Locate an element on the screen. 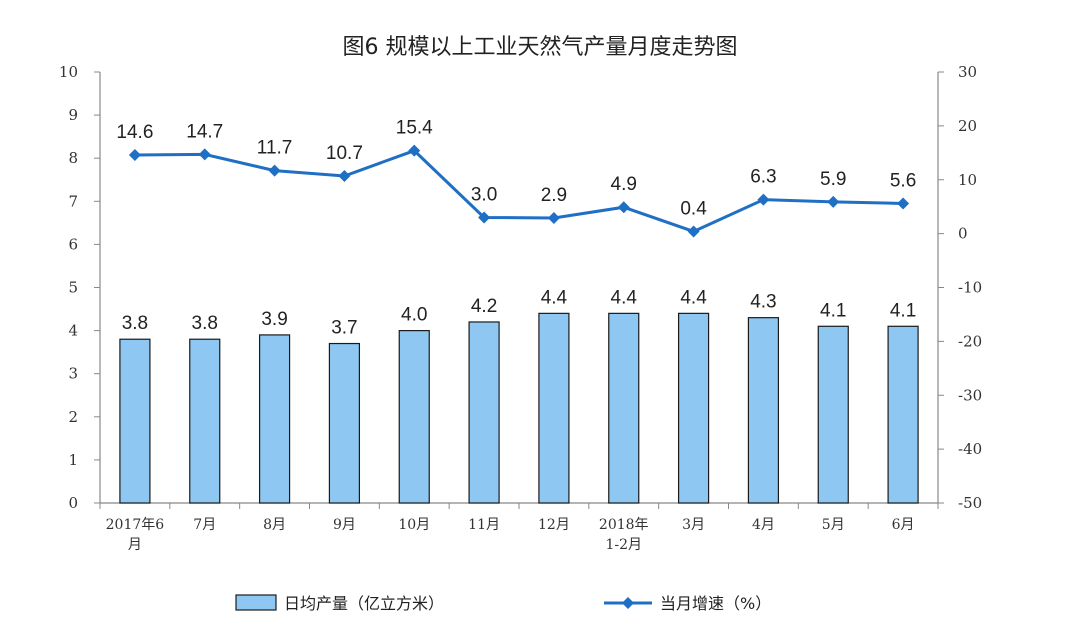 Image resolution: width=1080 pixels, height=627 pixels. line-value-label: 5.6 is located at coordinates (903, 180).